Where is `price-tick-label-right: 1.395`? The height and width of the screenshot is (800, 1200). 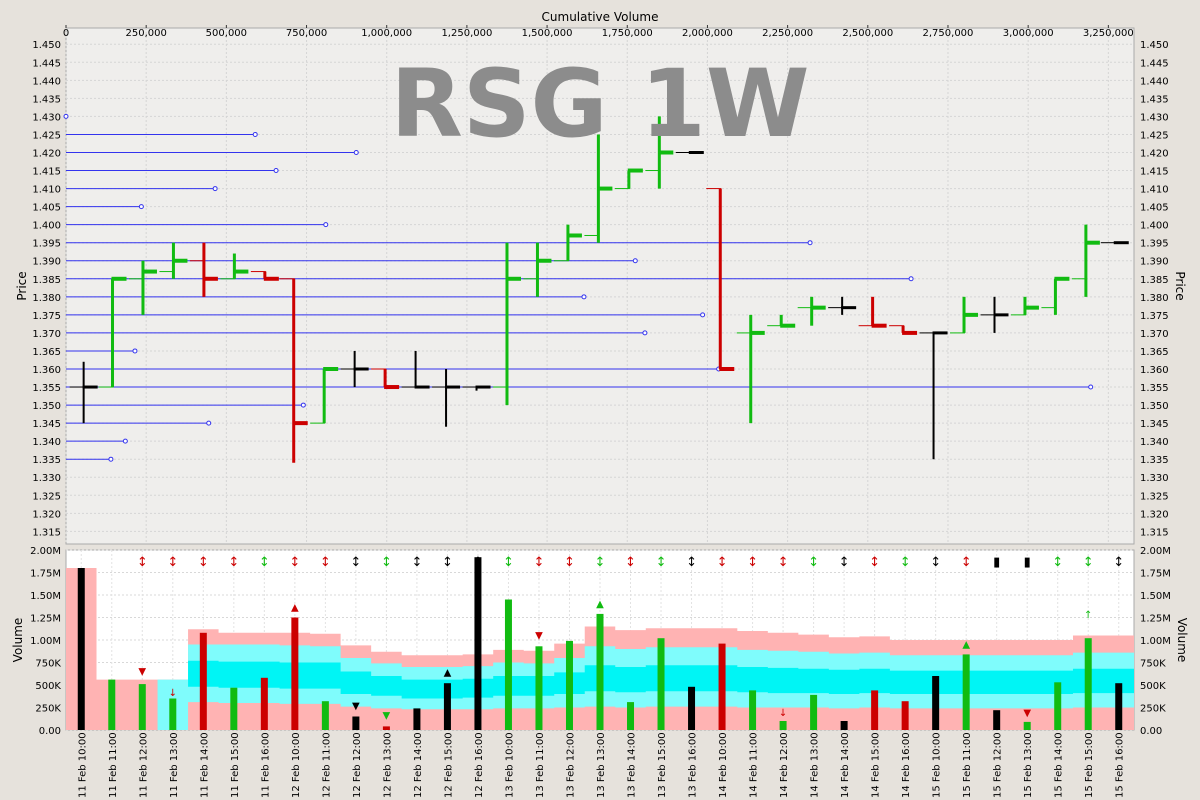
price-tick-label-right: 1.395 is located at coordinates (1154, 244).